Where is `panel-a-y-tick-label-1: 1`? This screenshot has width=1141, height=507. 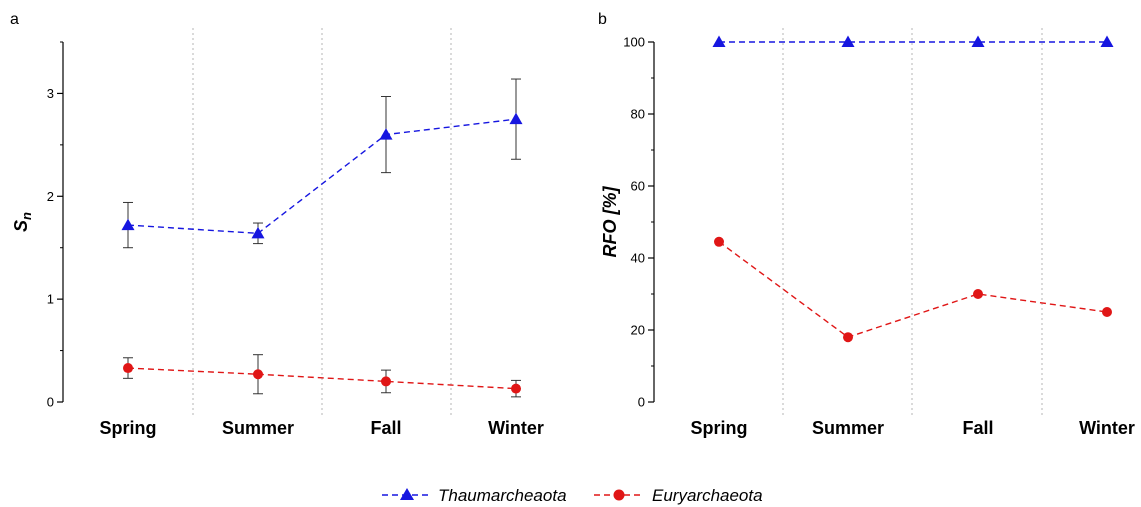 panel-a-y-tick-label-1: 1 is located at coordinates (50, 299).